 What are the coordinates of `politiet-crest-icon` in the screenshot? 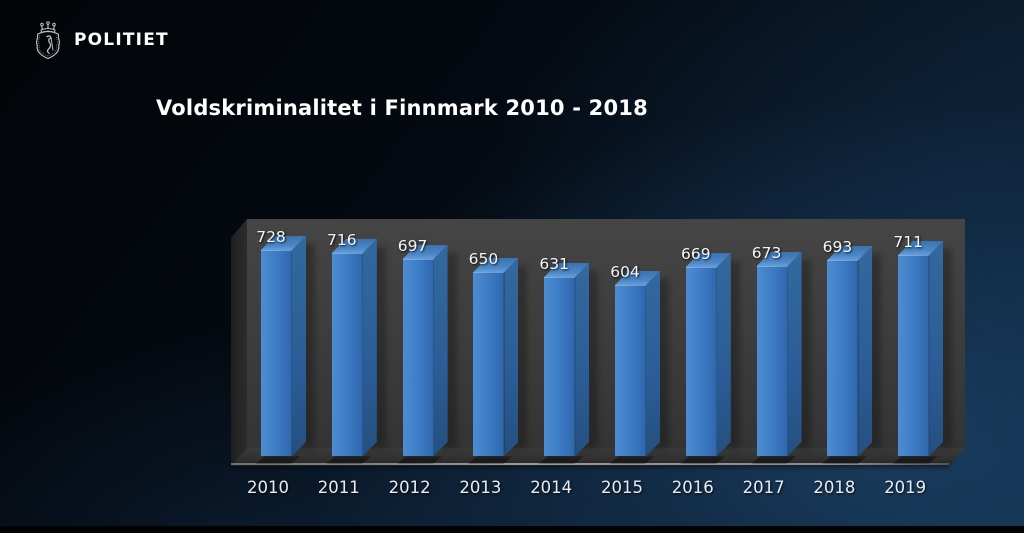 It's located at (48, 40).